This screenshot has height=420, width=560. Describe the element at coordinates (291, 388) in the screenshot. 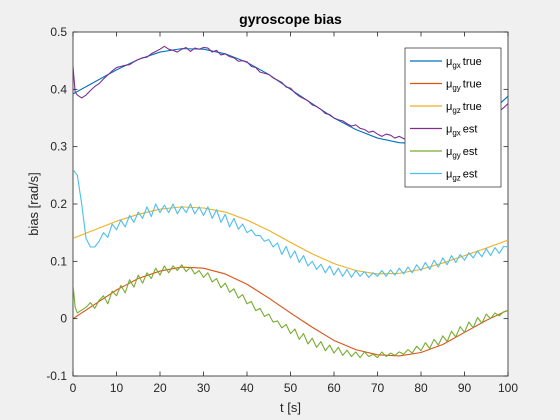

I see `x-tick-label: 50` at that location.